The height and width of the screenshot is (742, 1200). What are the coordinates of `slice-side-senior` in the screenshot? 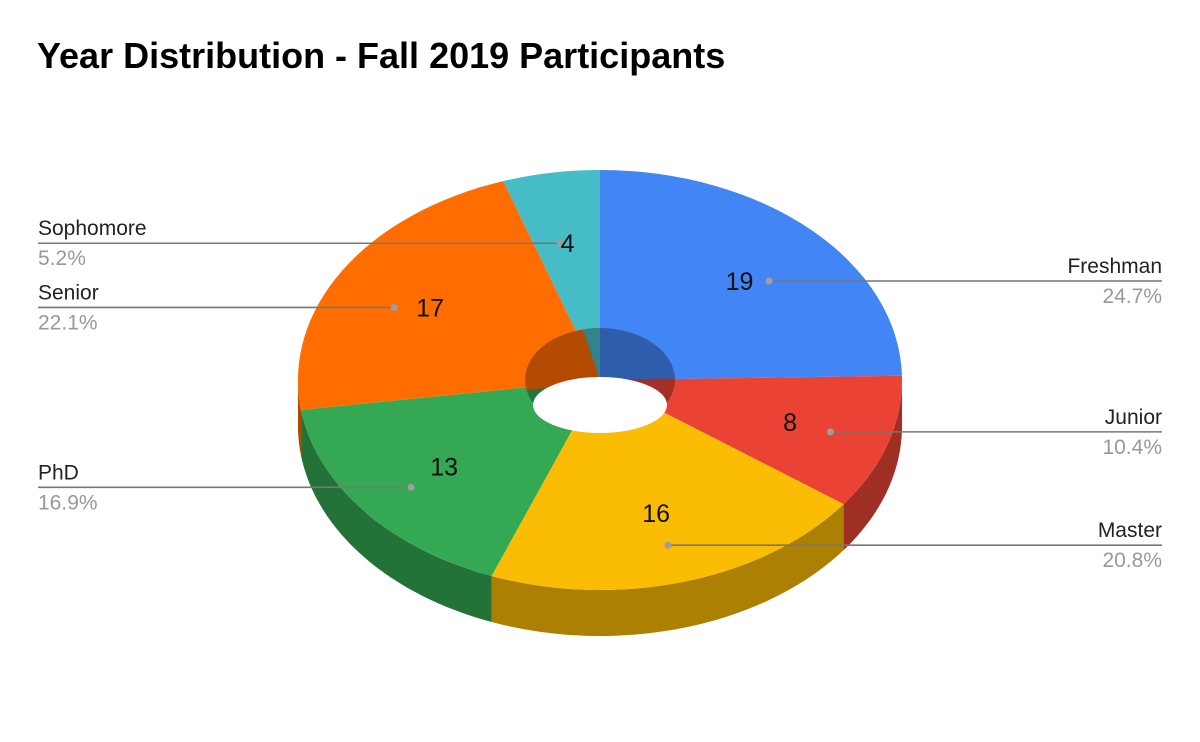 It's located at (300, 418).